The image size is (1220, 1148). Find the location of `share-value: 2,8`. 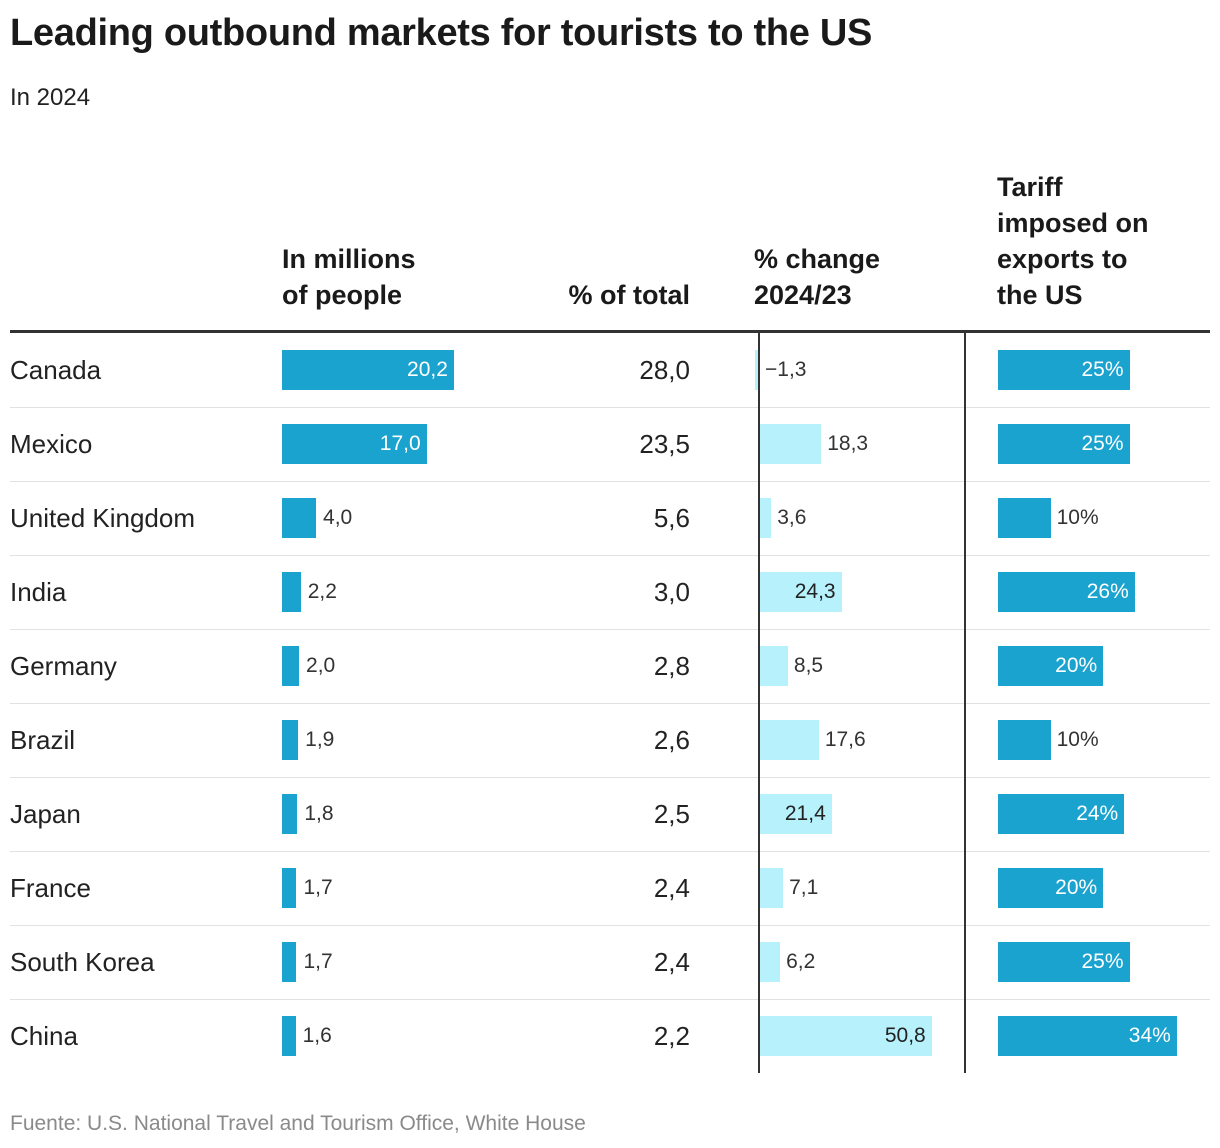

share-value: 2,8 is located at coordinates (671, 666).